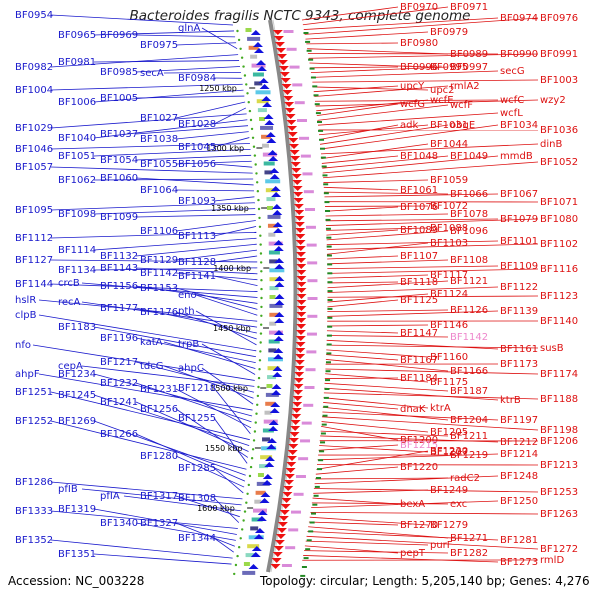  Describe the element at coordinates (119, 98) in the screenshot. I see `gene-label-left: BF1005` at that location.